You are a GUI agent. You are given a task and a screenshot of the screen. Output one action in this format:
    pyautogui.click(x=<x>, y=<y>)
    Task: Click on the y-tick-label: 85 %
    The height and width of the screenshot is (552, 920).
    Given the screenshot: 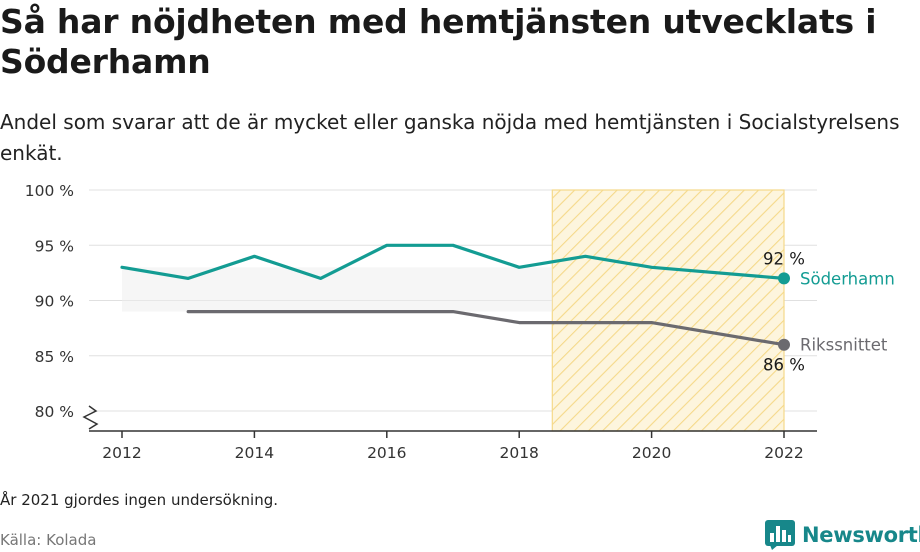 What is the action you would take?
    pyautogui.click(x=54, y=357)
    